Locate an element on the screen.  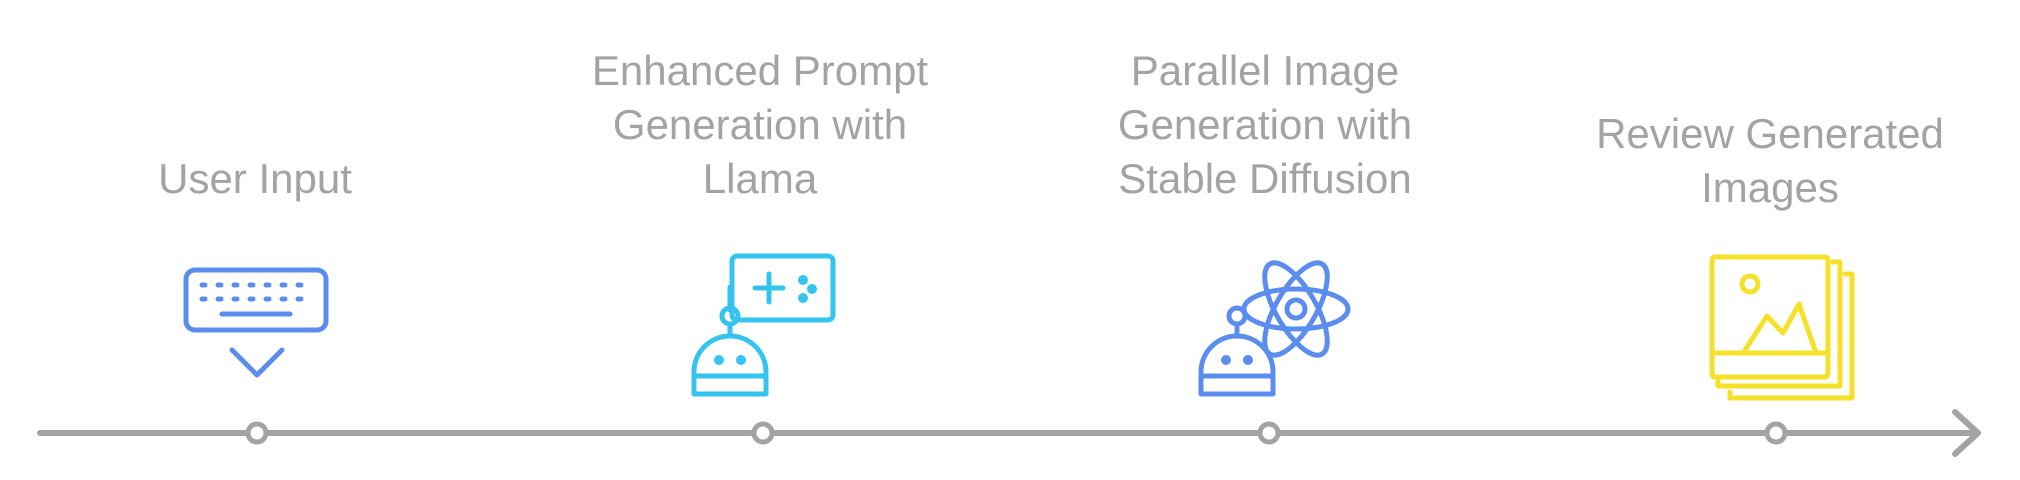
step-label-enhanced-prompt: Enhanced Prompt Generation with Llama is located at coordinates (760, 124).